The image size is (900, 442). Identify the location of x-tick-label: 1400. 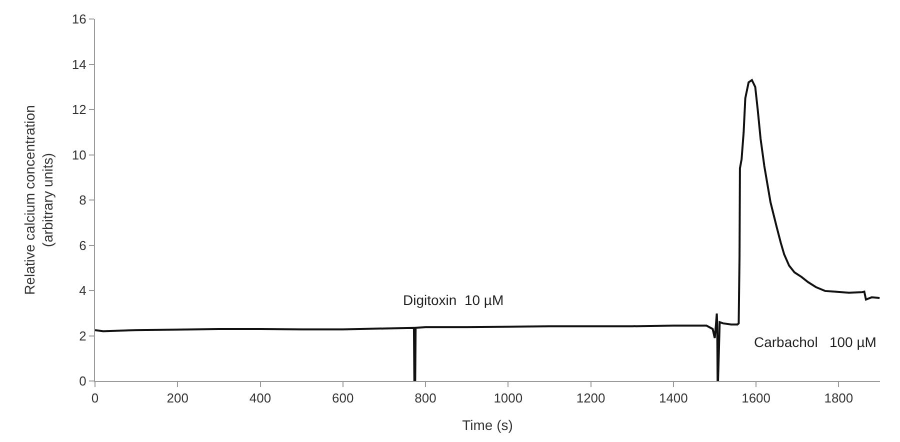
(673, 398).